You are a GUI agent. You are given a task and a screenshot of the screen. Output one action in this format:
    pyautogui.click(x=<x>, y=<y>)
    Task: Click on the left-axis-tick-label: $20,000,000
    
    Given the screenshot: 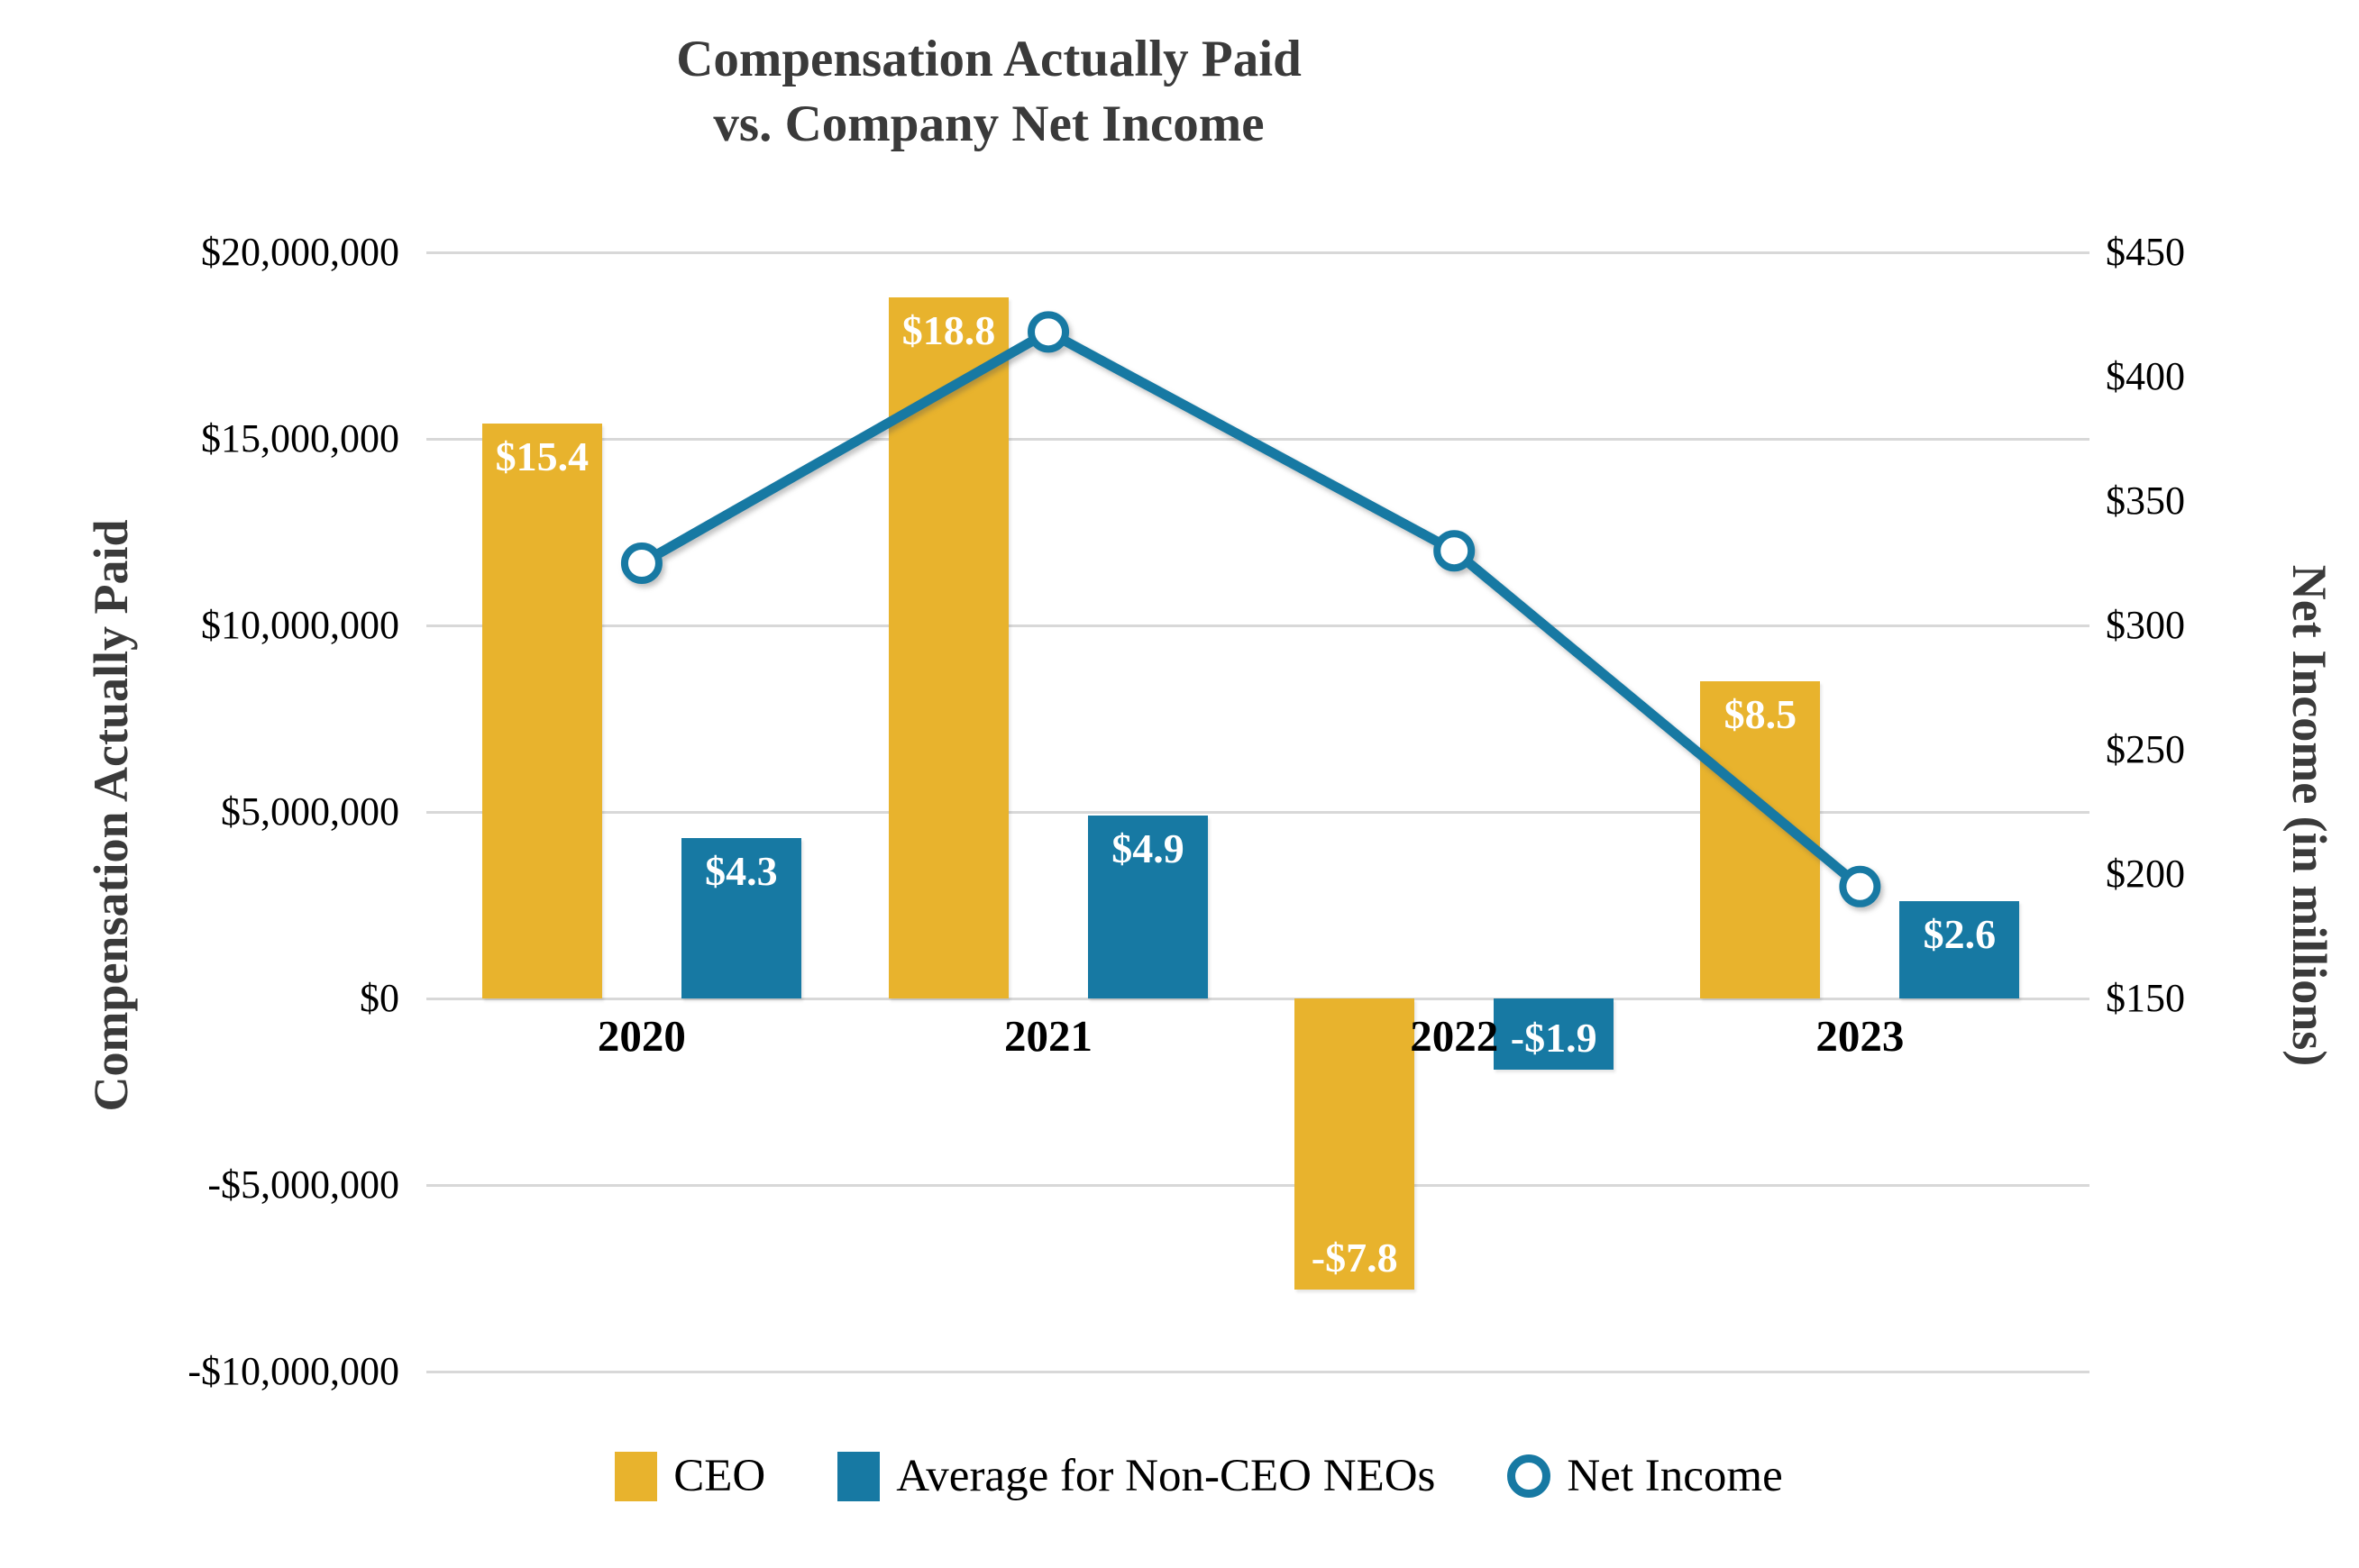 What is the action you would take?
    pyautogui.click(x=300, y=252)
    